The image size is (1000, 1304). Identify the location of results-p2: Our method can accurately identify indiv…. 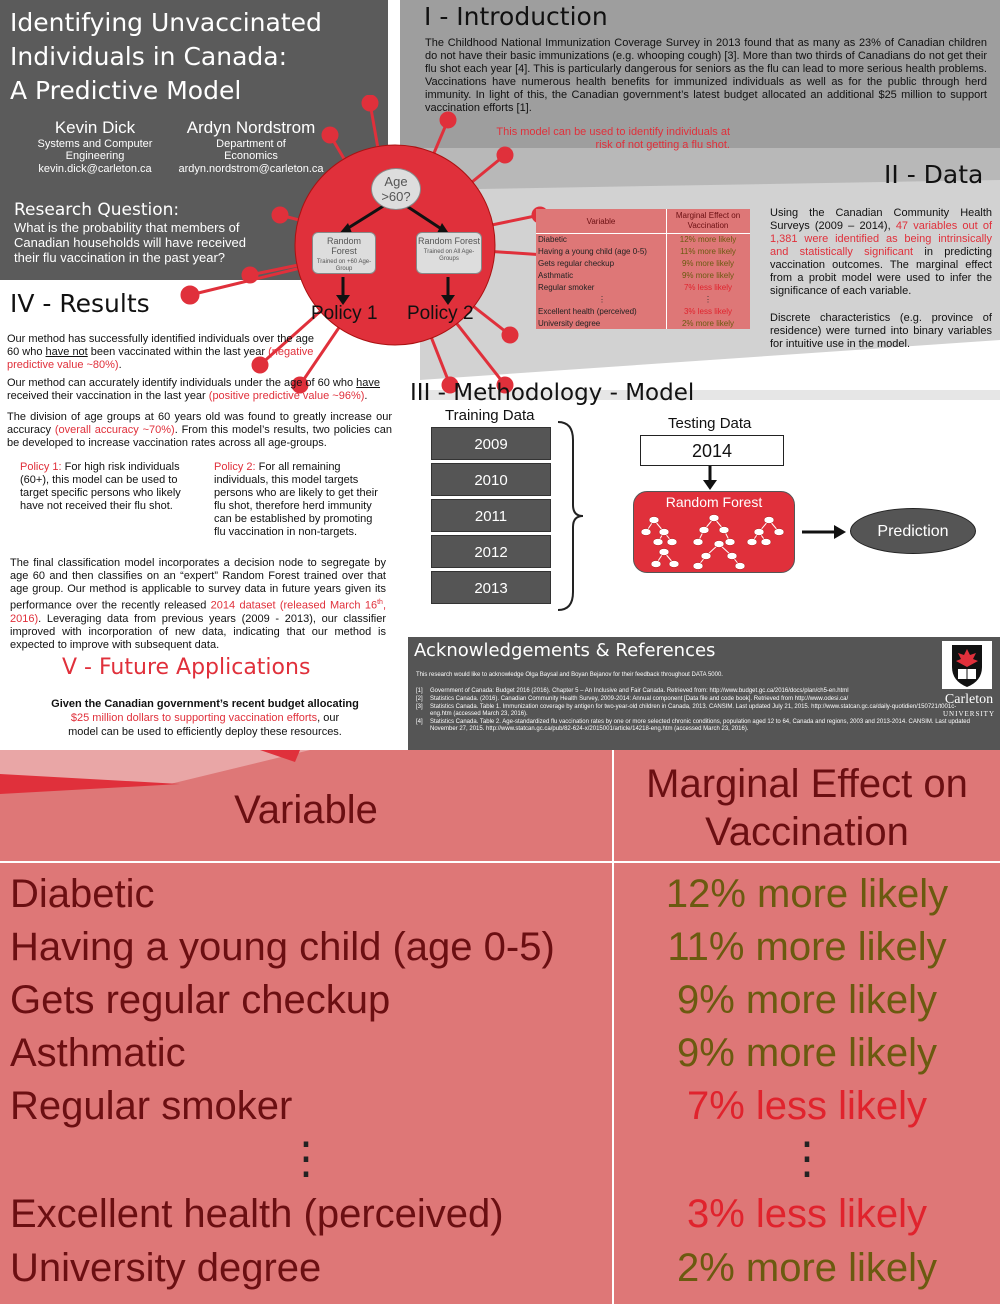
(199, 390).